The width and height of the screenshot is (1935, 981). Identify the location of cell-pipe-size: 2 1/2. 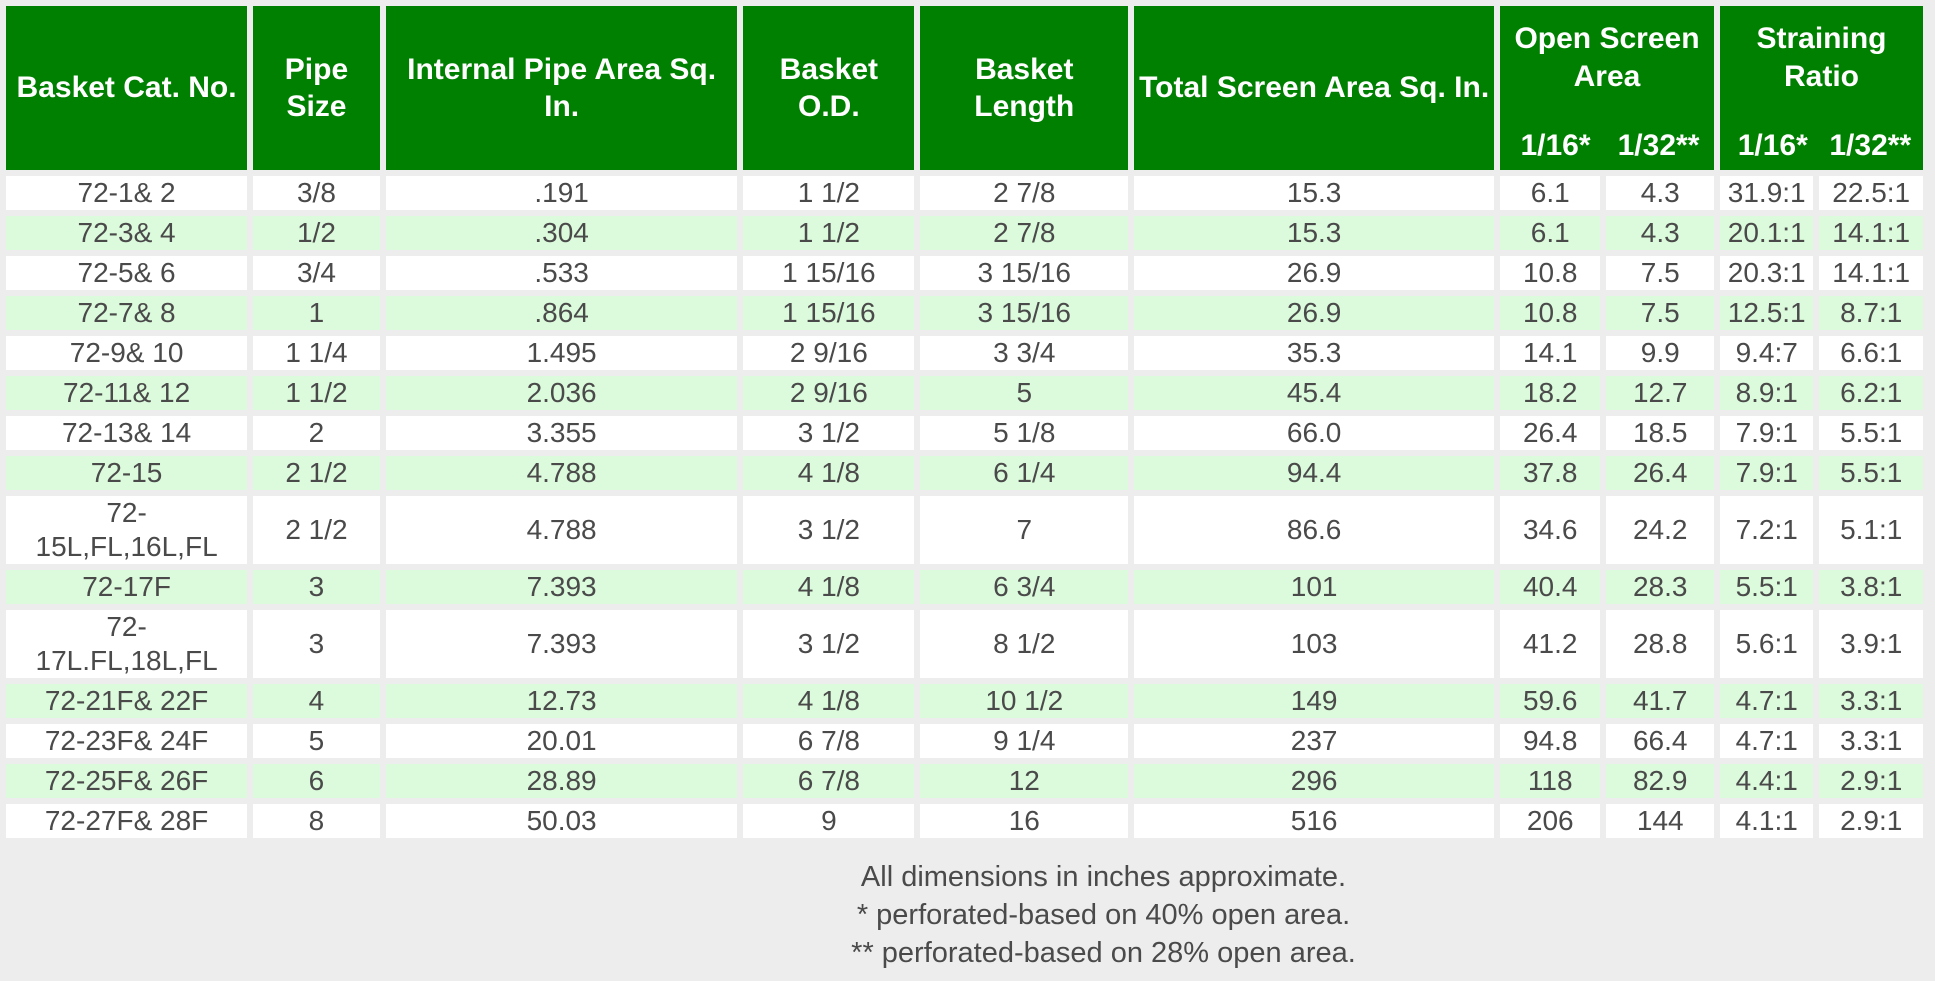
(316, 530).